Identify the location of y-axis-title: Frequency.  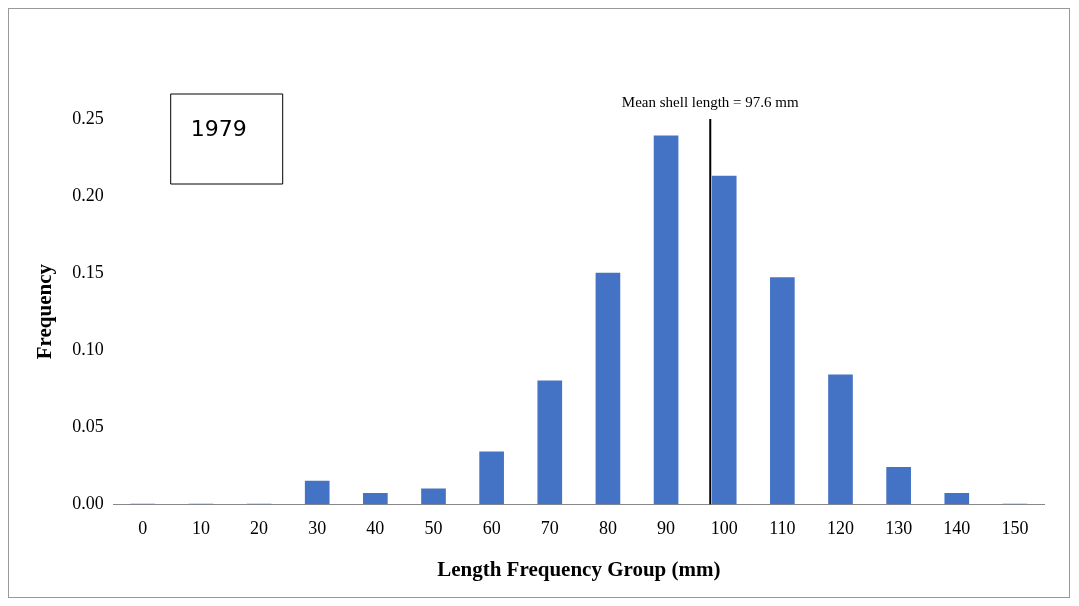
(44, 311).